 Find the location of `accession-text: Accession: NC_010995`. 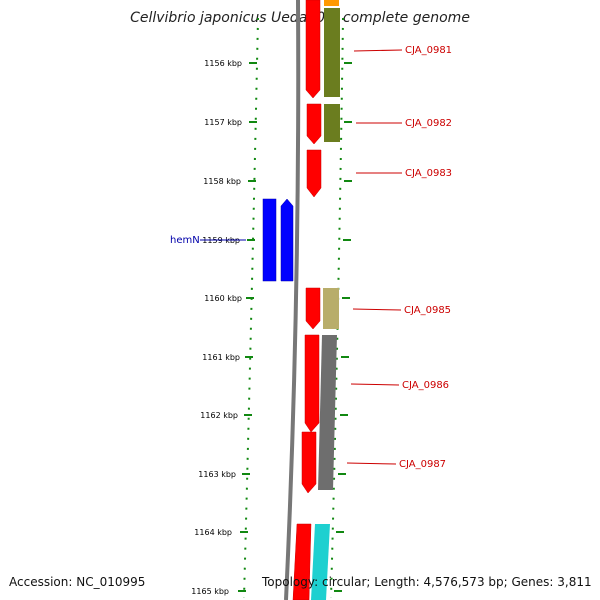

accession-text: Accession: NC_010995 is located at coordinates (77, 582).